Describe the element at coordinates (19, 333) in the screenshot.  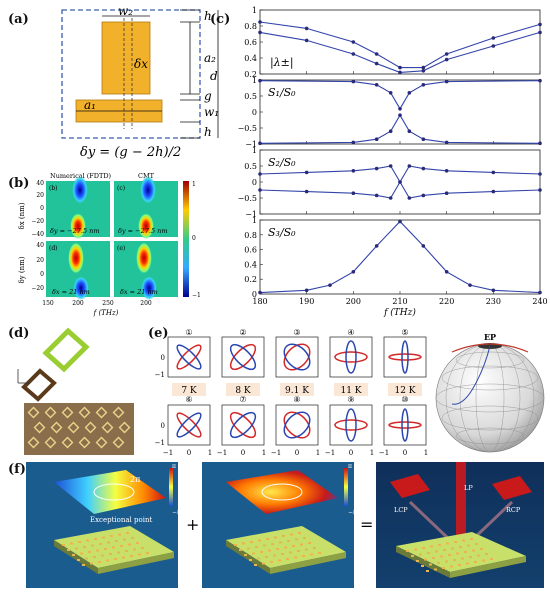
I see `panel-label-d: (d)` at that location.